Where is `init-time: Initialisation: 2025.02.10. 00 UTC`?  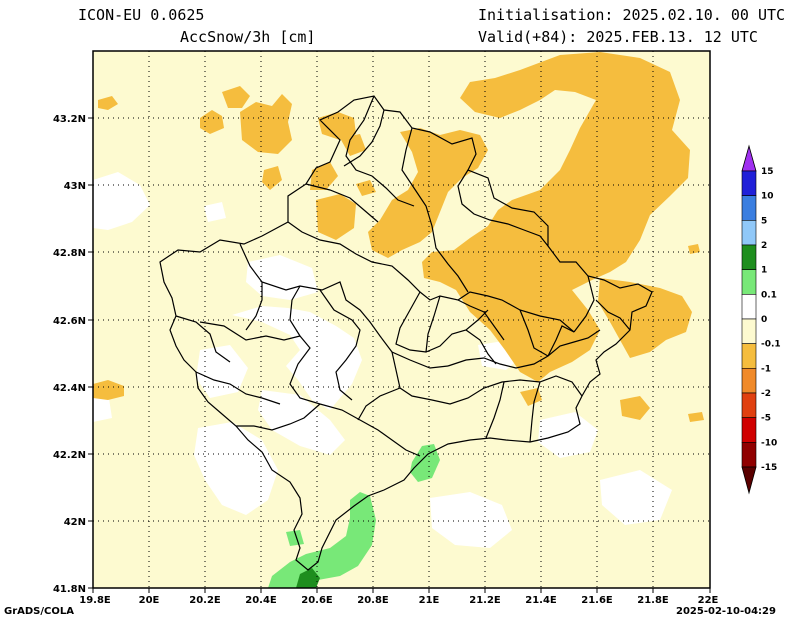 init-time: Initialisation: 2025.02.10. 00 UTC is located at coordinates (632, 15).